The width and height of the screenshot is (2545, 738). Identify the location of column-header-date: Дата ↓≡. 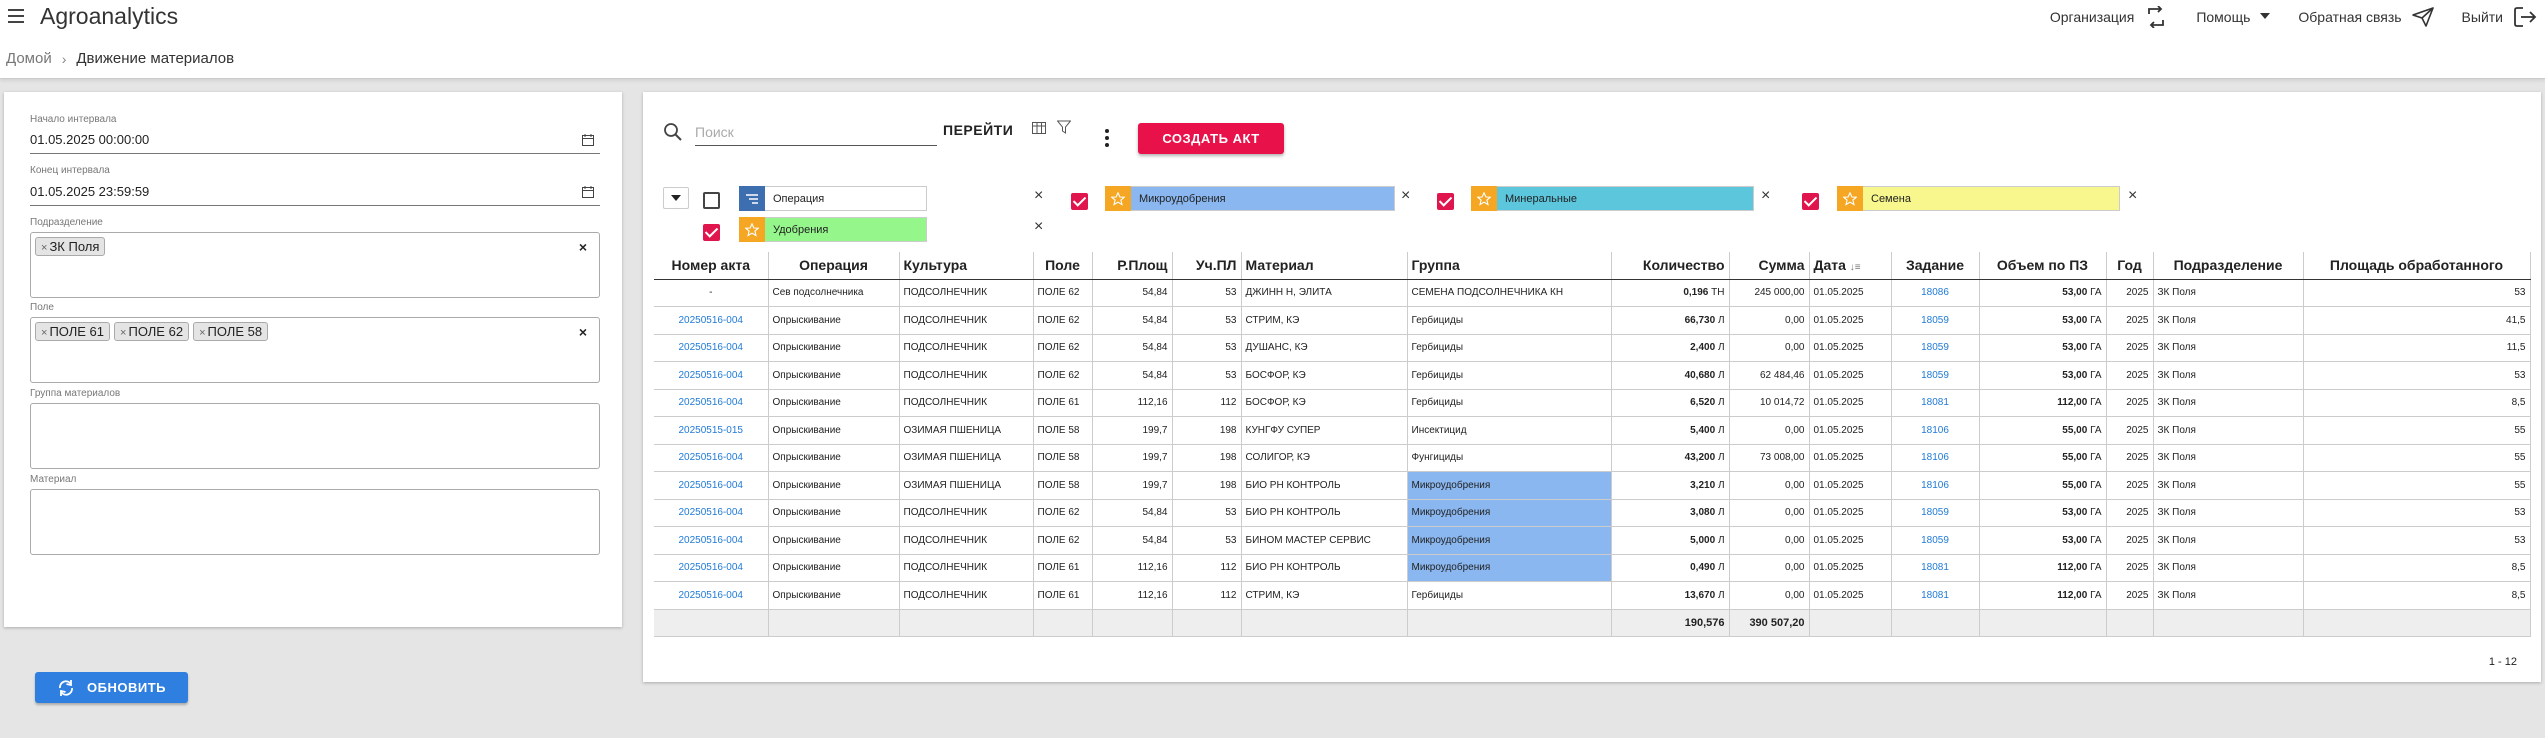
(1850, 266).